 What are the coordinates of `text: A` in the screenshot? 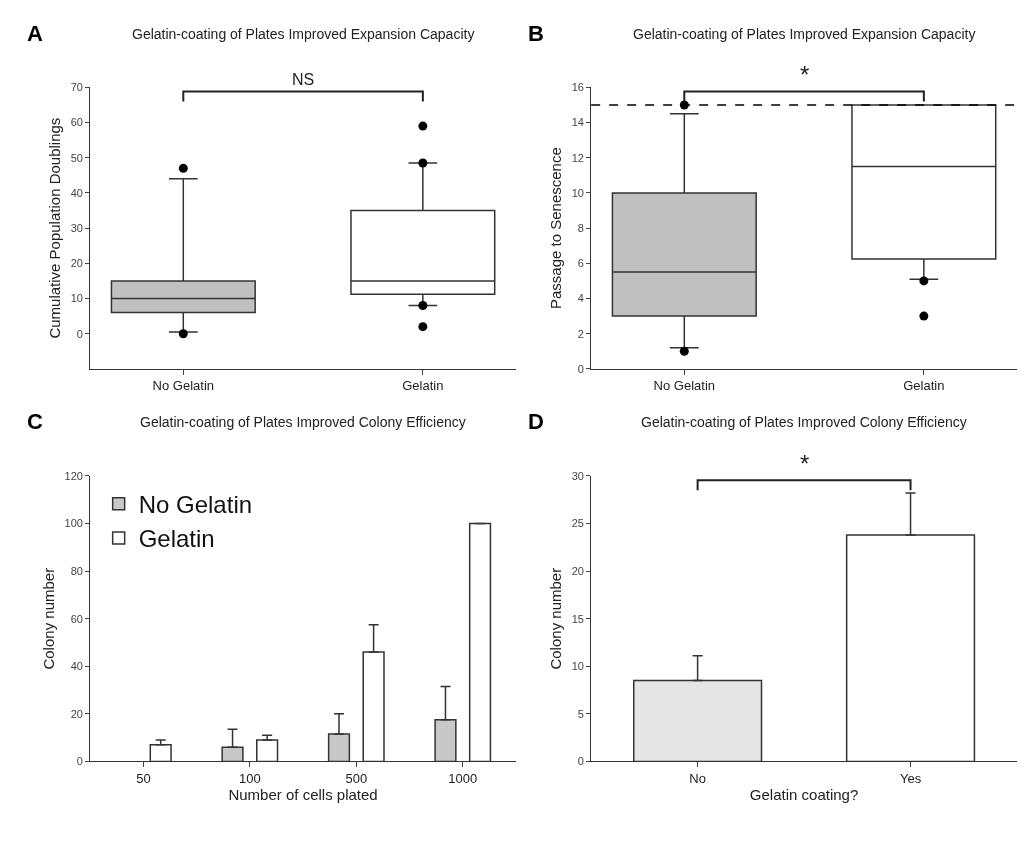 It's located at (35, 33).